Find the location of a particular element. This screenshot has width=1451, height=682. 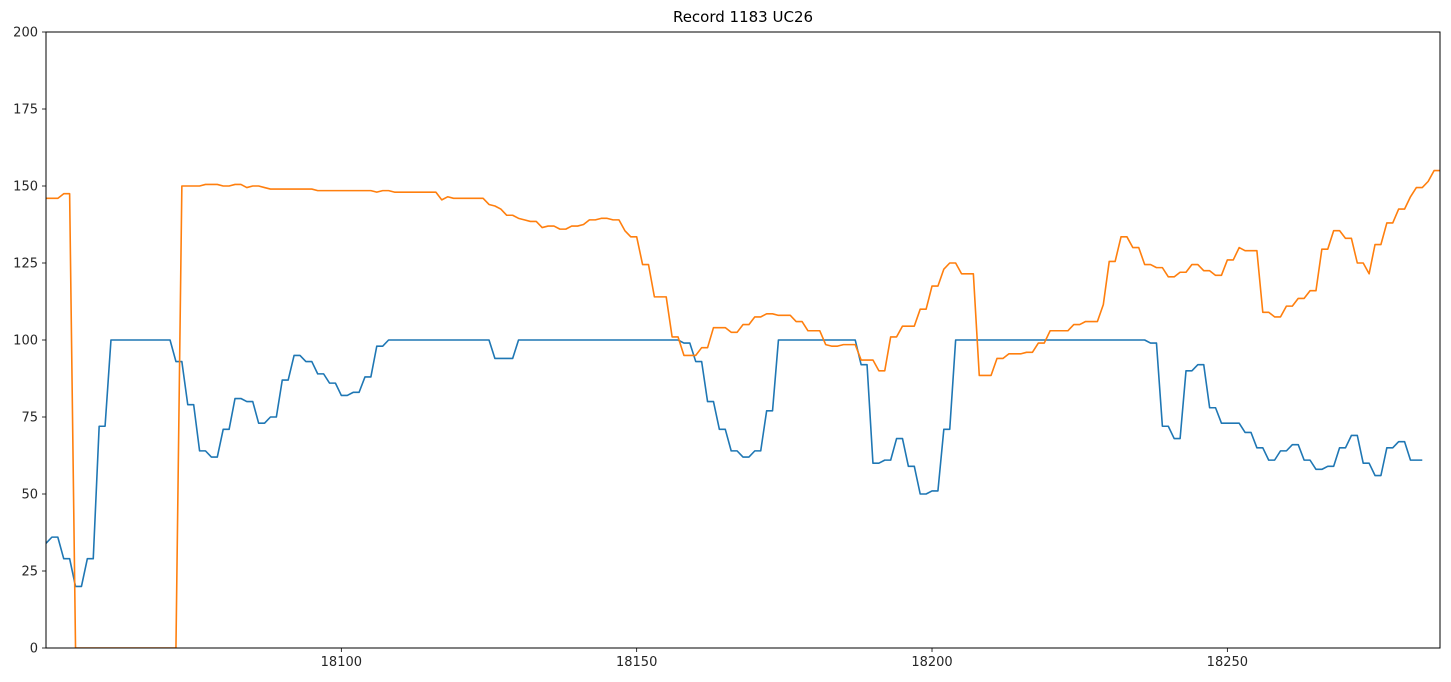

x-tick-label: 18100 is located at coordinates (341, 662).